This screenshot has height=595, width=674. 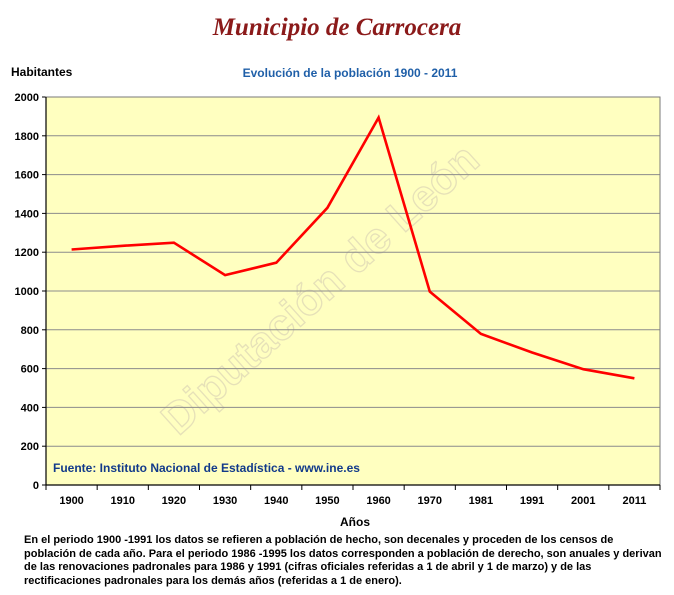 What do you see at coordinates (27, 137) in the screenshot?
I see `y-tick-label: 1800` at bounding box center [27, 137].